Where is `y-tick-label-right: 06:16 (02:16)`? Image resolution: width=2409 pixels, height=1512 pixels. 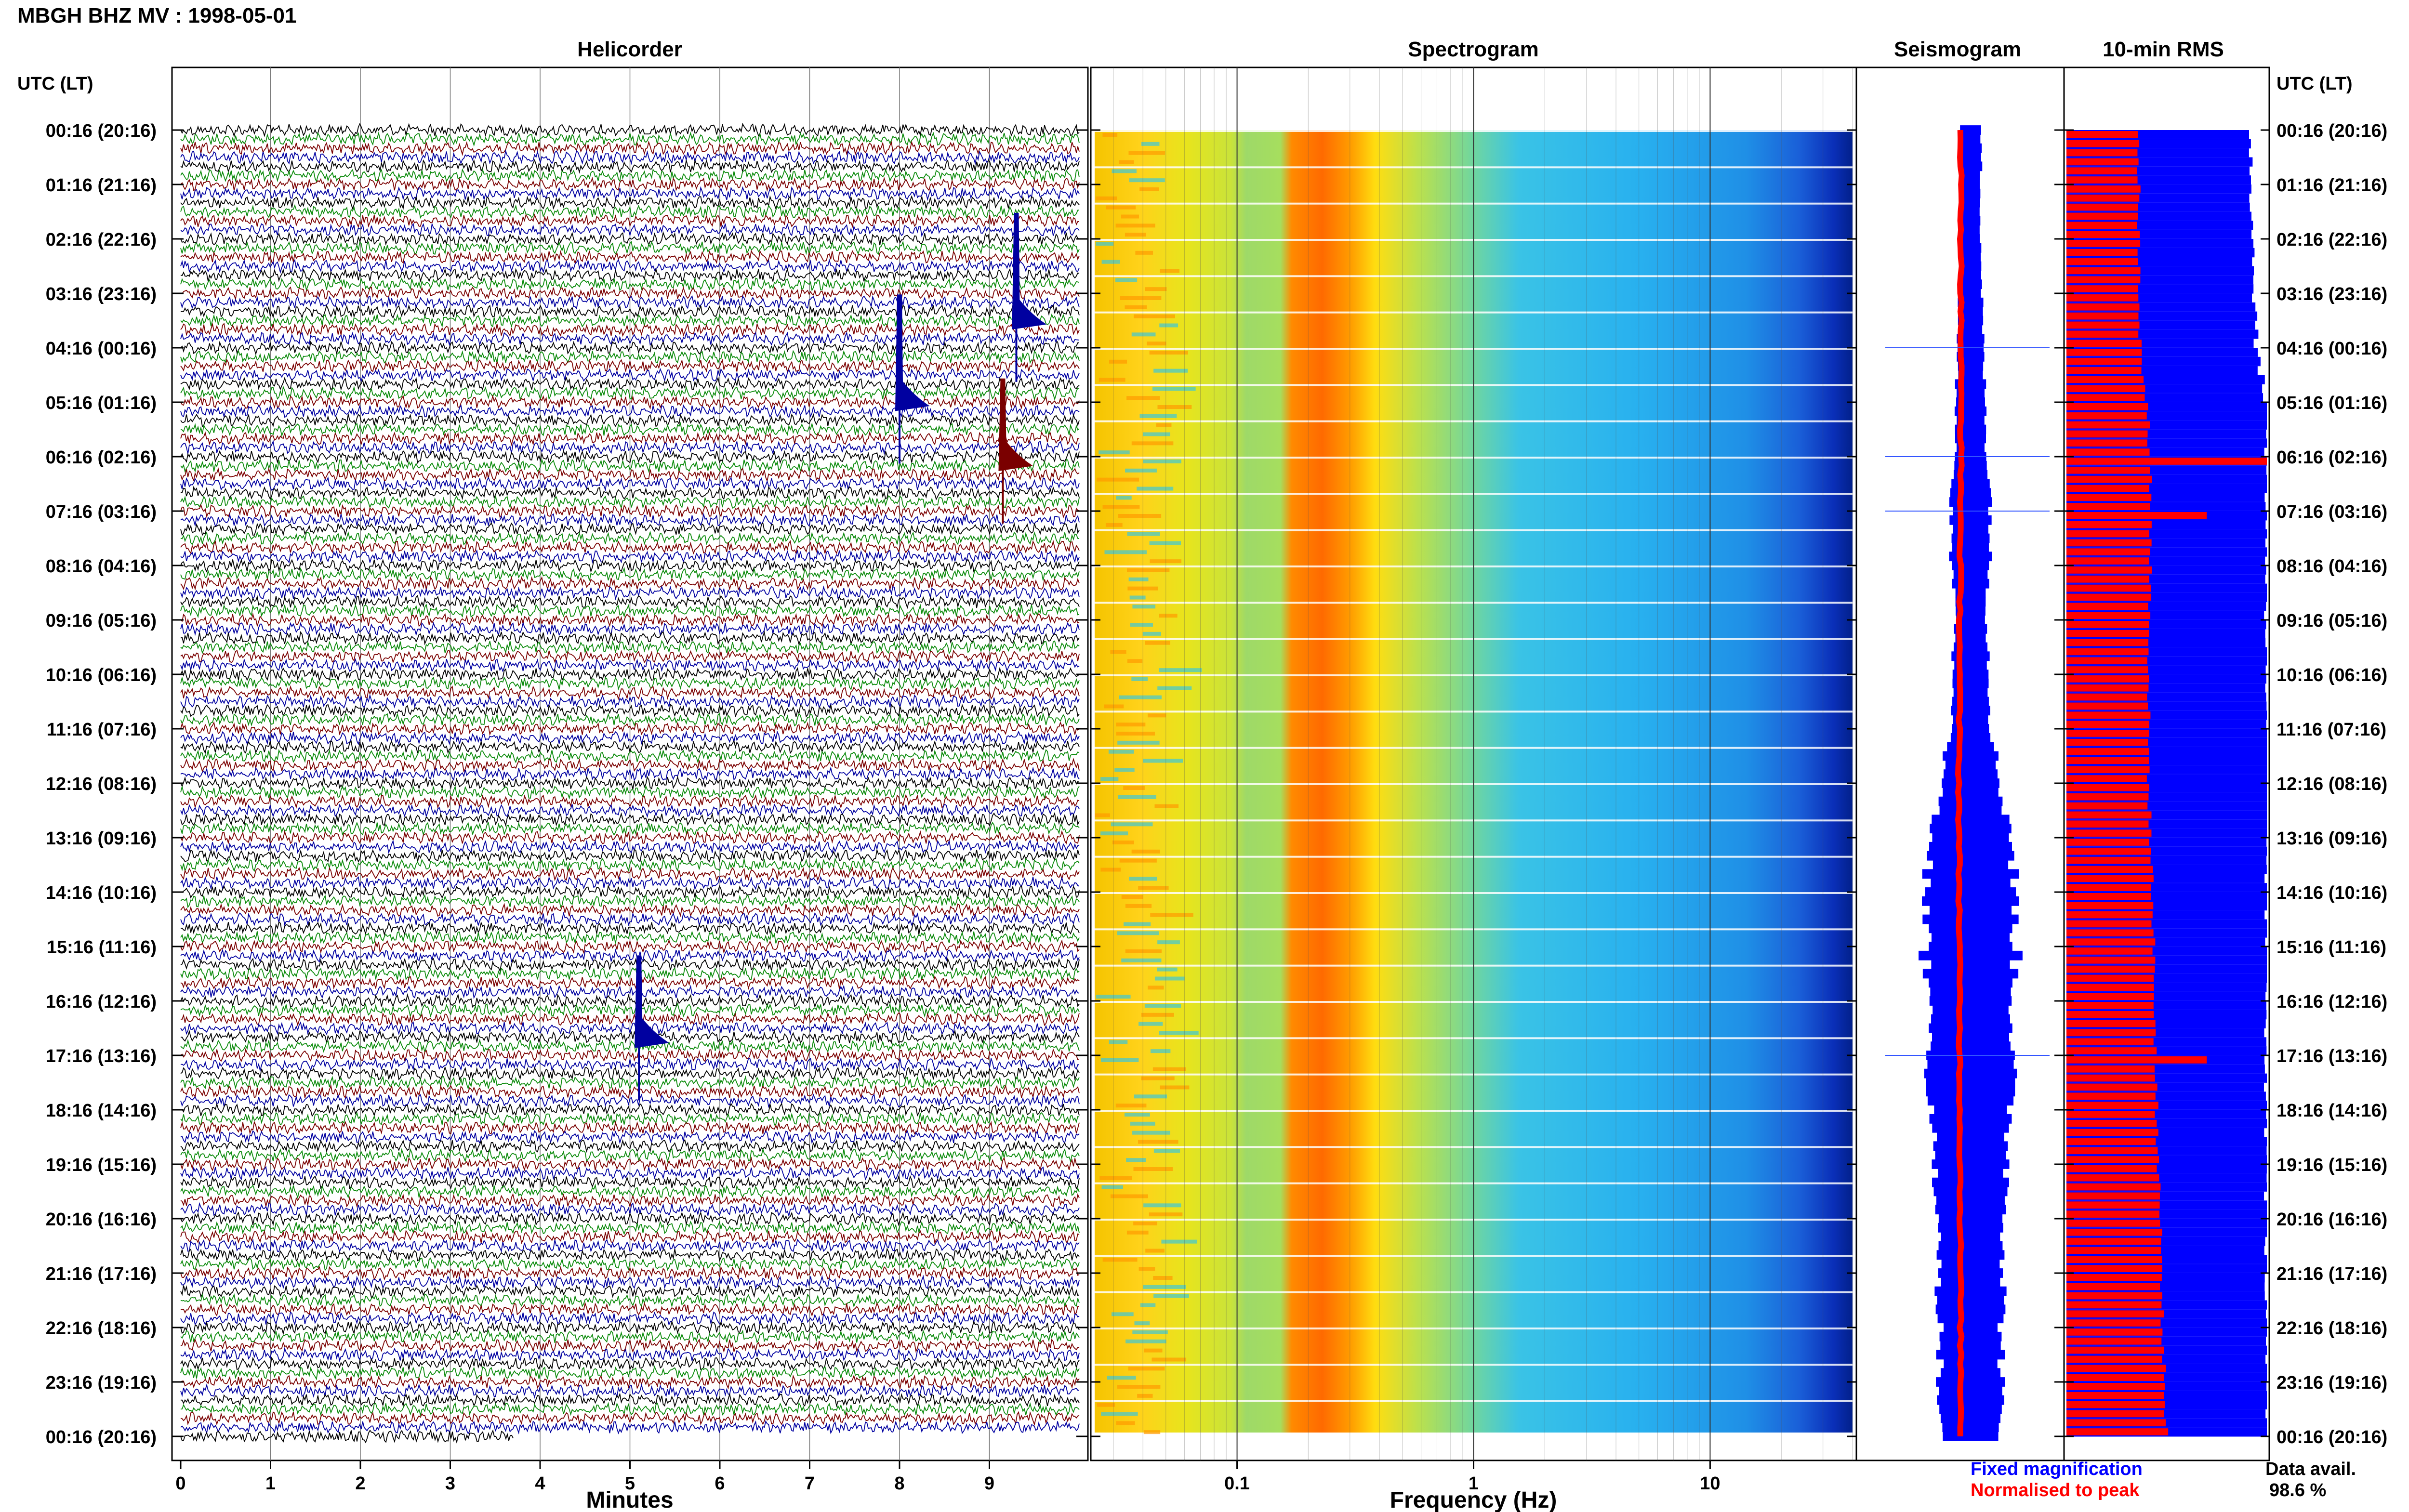 y-tick-label-right: 06:16 (02:16) is located at coordinates (2332, 457).